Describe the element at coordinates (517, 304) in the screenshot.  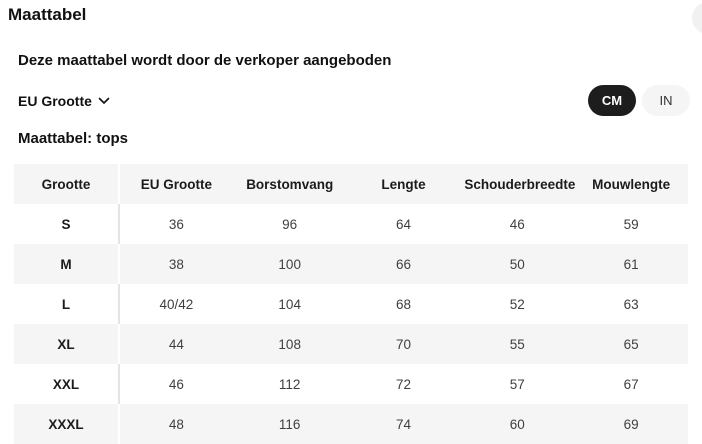
I see `value-cell: 52` at that location.